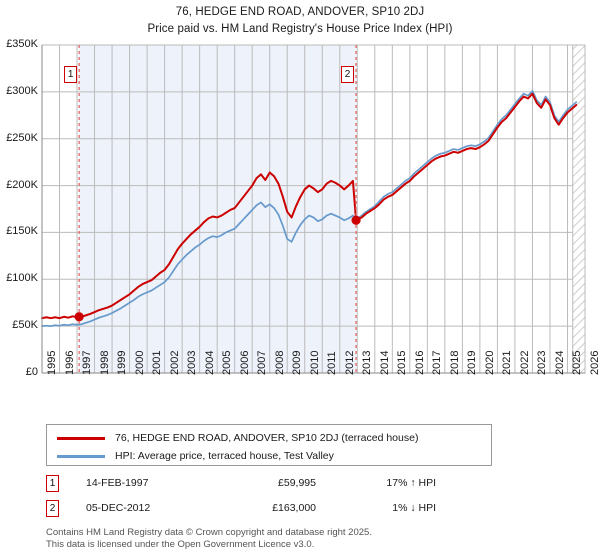 The width and height of the screenshot is (600, 560). What do you see at coordinates (367, 362) in the screenshot?
I see `x-axis-tick-label: 2013` at bounding box center [367, 362].